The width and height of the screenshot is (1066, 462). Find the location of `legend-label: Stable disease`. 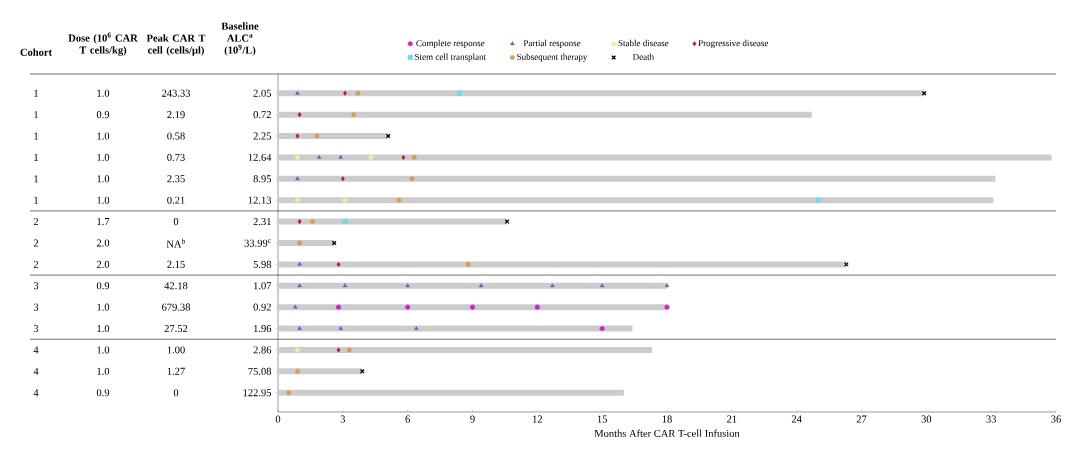

legend-label: Stable disease is located at coordinates (643, 43).